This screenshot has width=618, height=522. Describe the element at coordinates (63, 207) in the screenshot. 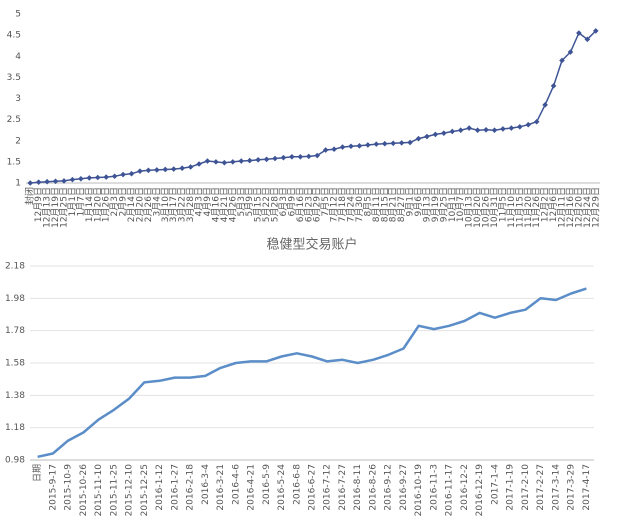

I see `x-tick-label: 12月25日` at that location.